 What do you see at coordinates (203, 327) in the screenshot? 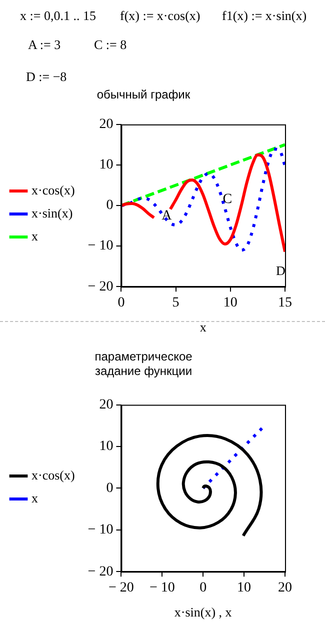
I see `x-axis-title: x` at bounding box center [203, 327].